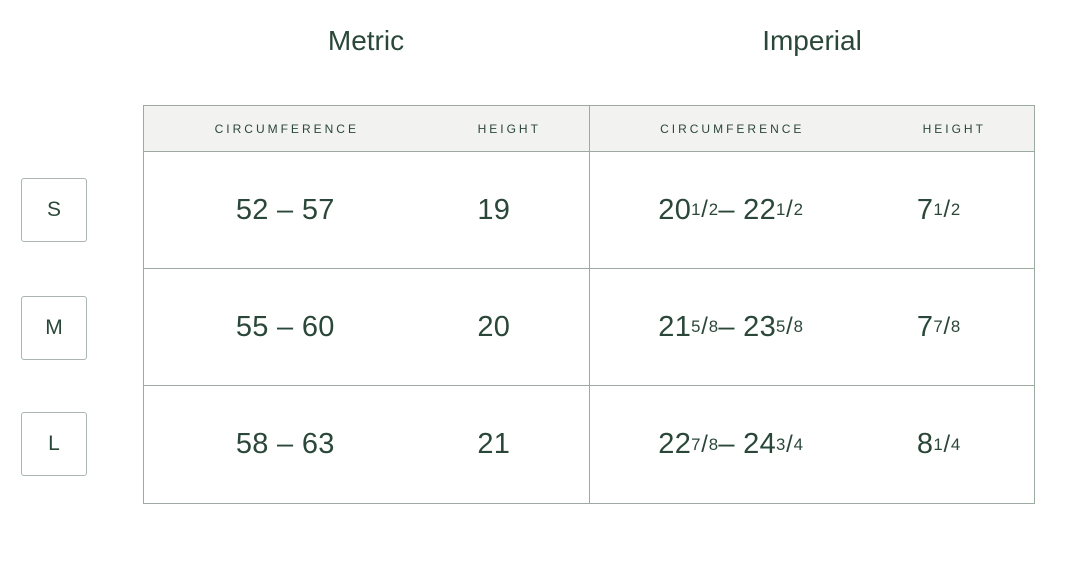 This screenshot has width=1080, height=562. Describe the element at coordinates (938, 326) in the screenshot. I see `imperial-height-value: 7 7/8` at that location.